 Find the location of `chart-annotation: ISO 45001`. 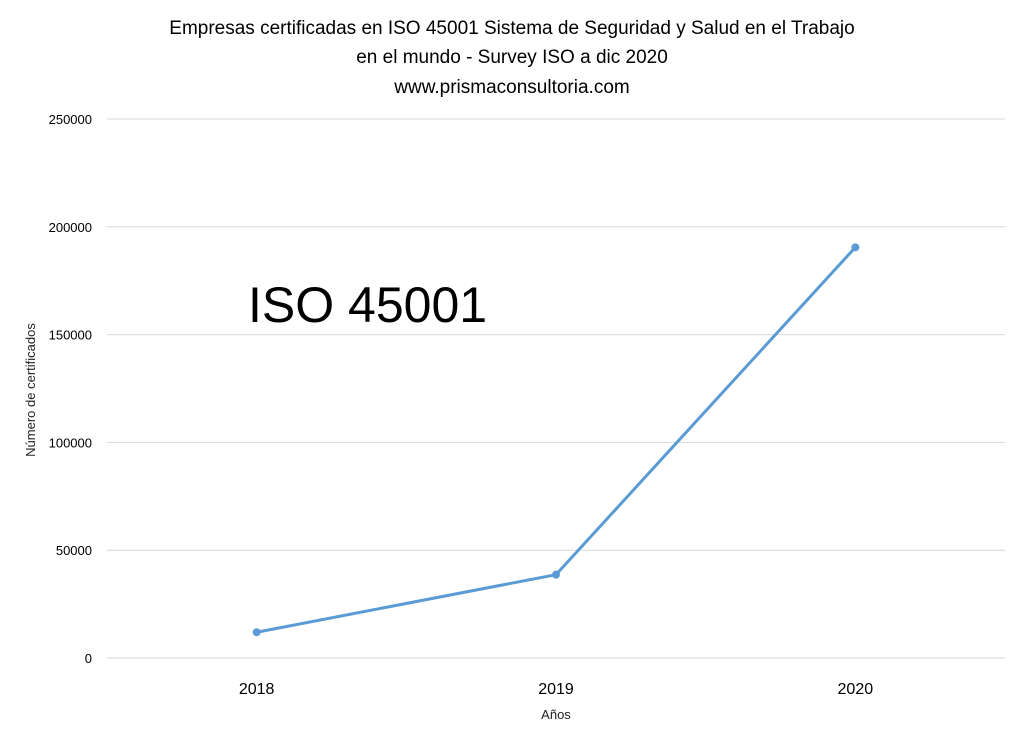

chart-annotation: ISO 45001 is located at coordinates (367, 305).